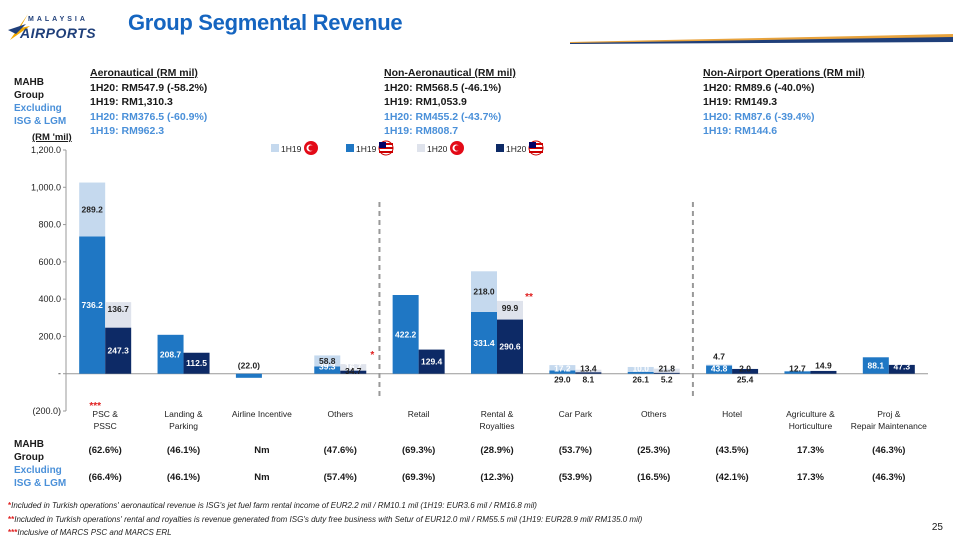 Image resolution: width=953 pixels, height=537 pixels. I want to click on growth-cell-group: (47.6%), so click(340, 450).